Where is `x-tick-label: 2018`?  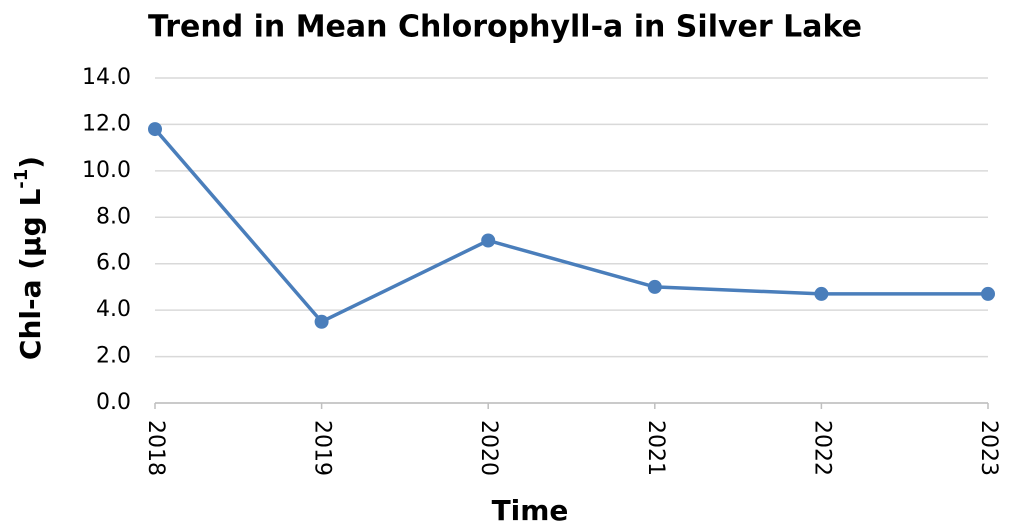
x-tick-label: 2018 is located at coordinates (155, 448).